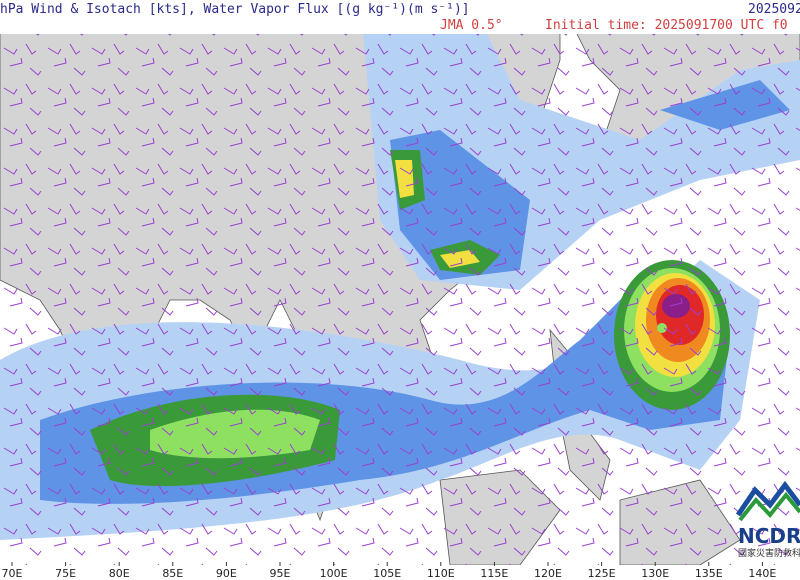 This screenshot has width=800, height=580. What do you see at coordinates (119, 573) in the screenshot?
I see `x-label: 80E` at bounding box center [119, 573].